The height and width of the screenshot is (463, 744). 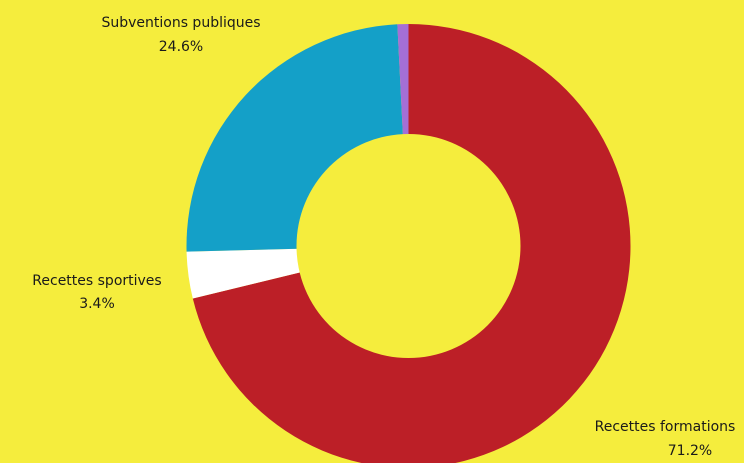 What do you see at coordinates (97, 304) in the screenshot?
I see `value-recettes-sportives: 3.4%` at bounding box center [97, 304].